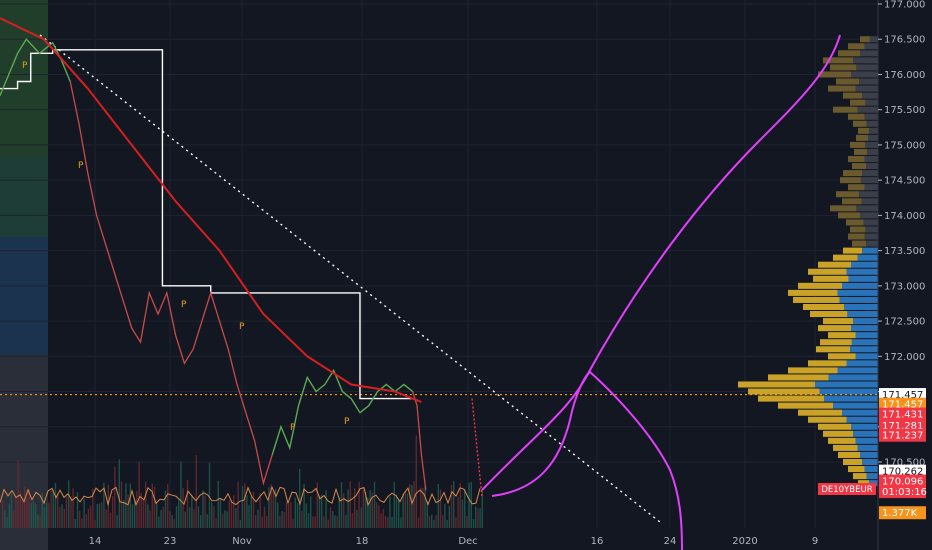 The height and width of the screenshot is (550, 932). Describe the element at coordinates (905, 275) in the screenshot. I see `price-axis-panel` at that location.